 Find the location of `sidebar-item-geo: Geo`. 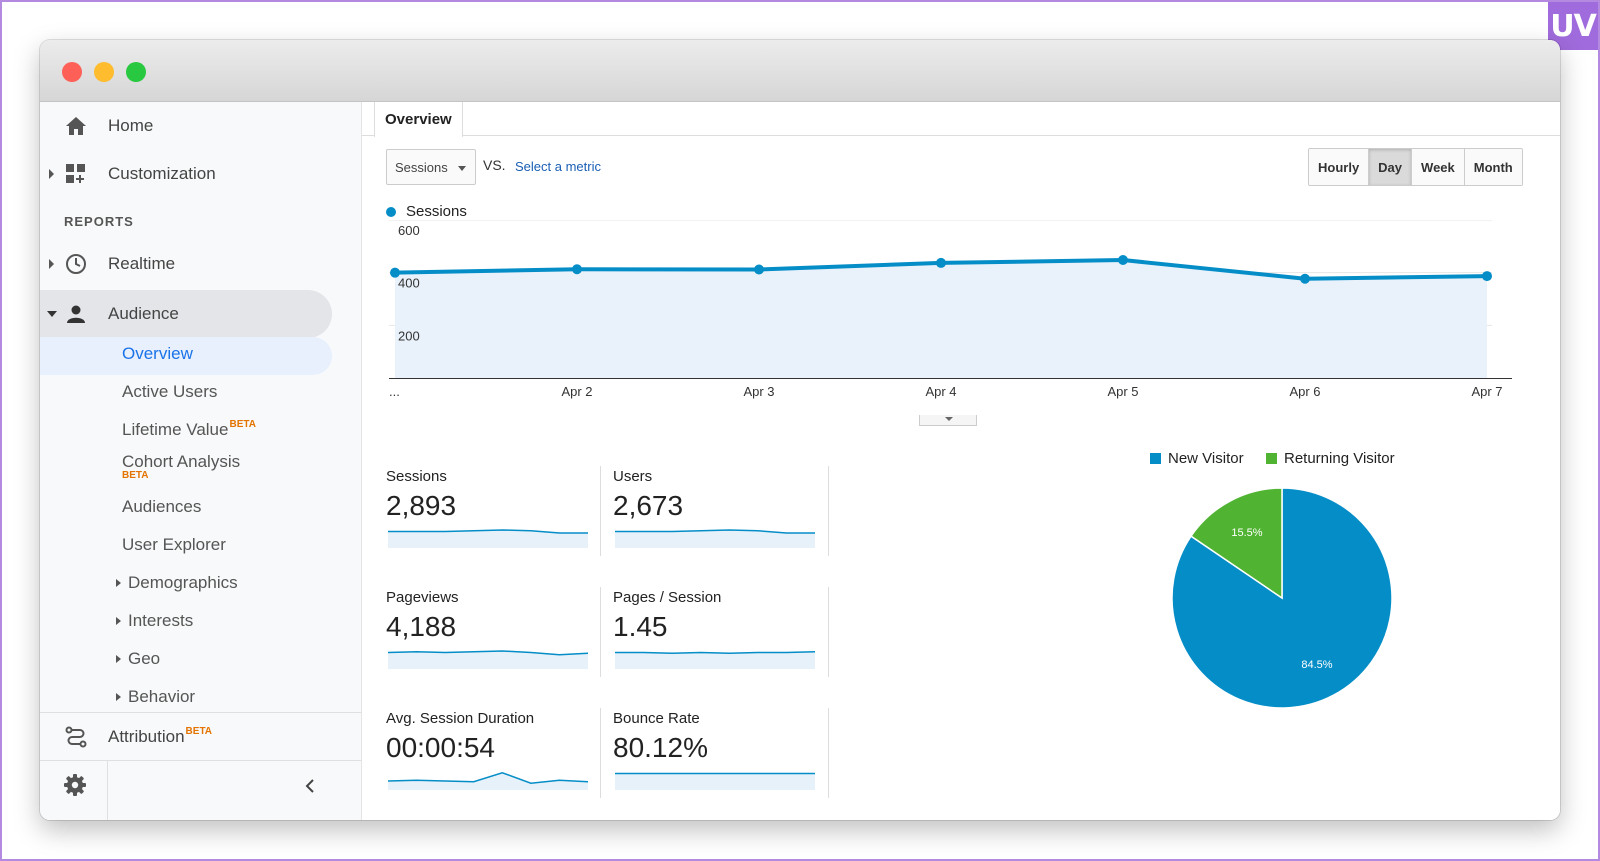

sidebar-item-geo: Geo is located at coordinates (144, 658).